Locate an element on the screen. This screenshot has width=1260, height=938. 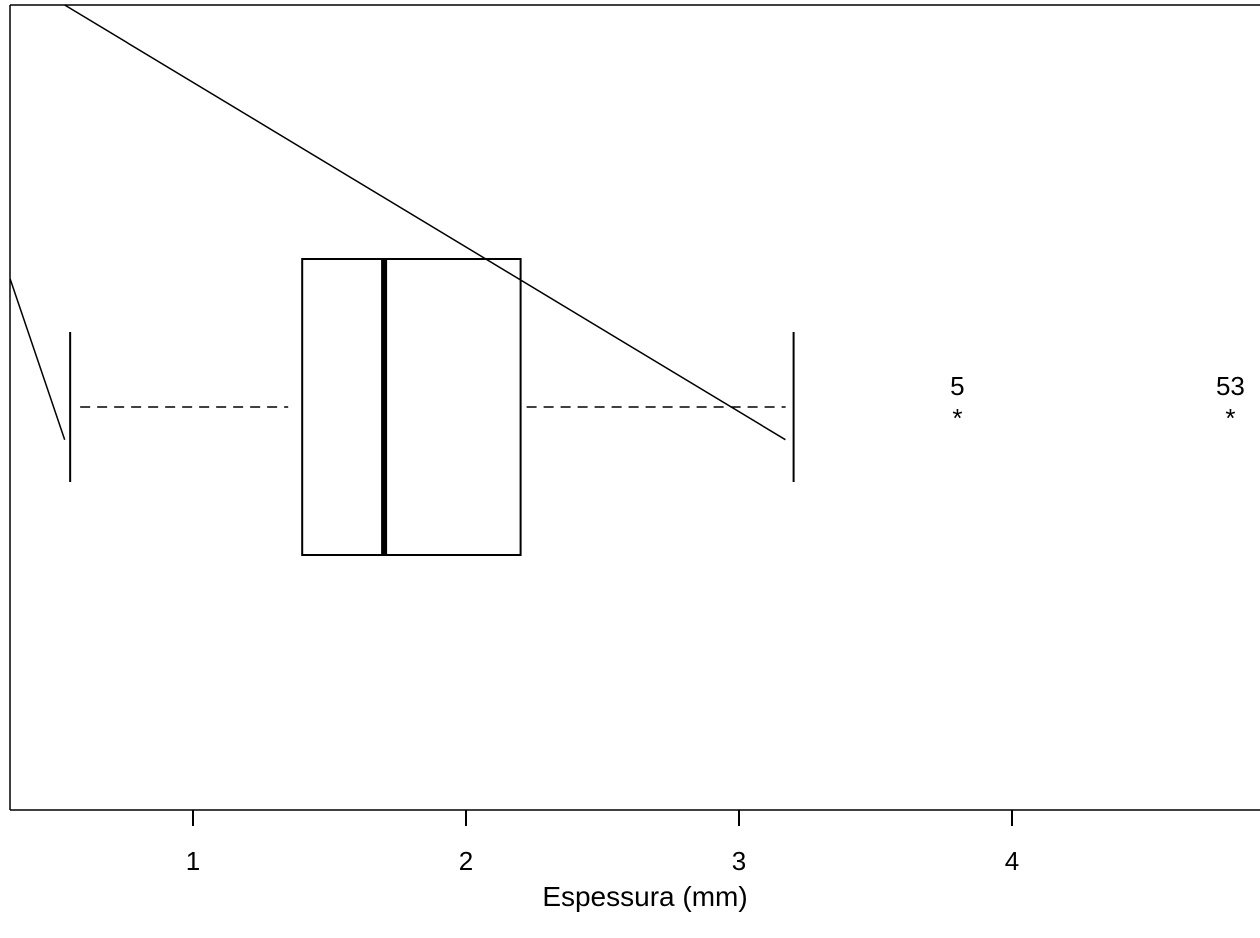
x-axis: 1 2 3 4 is located at coordinates (602, 843).